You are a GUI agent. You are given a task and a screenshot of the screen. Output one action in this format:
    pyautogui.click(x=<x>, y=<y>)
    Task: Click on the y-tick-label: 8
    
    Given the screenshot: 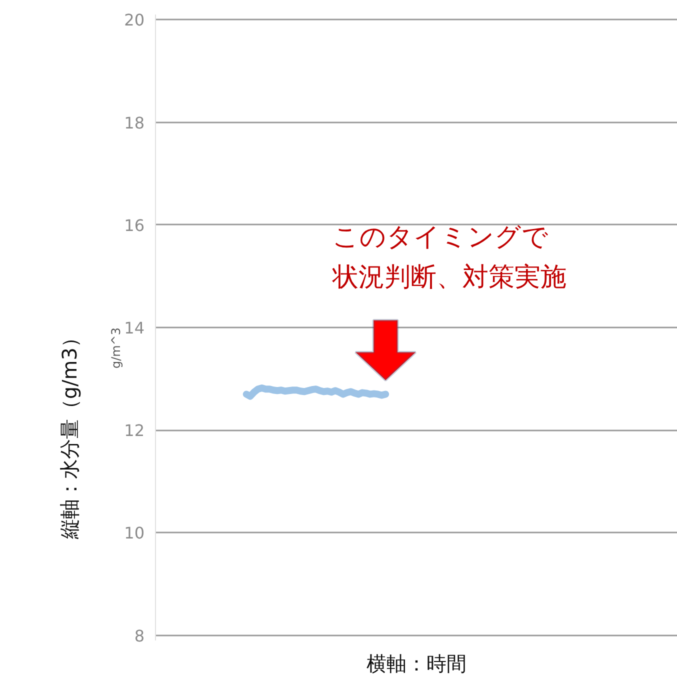 What is the action you would take?
    pyautogui.click(x=139, y=636)
    